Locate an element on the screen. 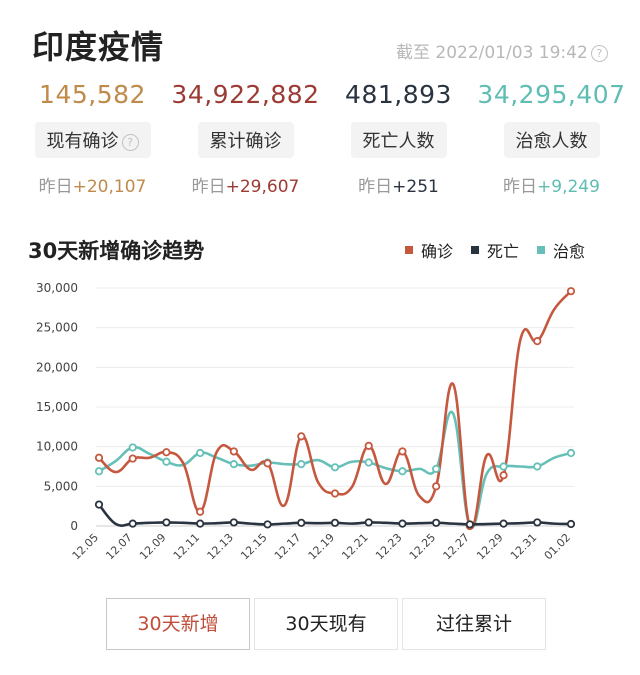  stat-label-box: 治愈人数 is located at coordinates (551, 140).